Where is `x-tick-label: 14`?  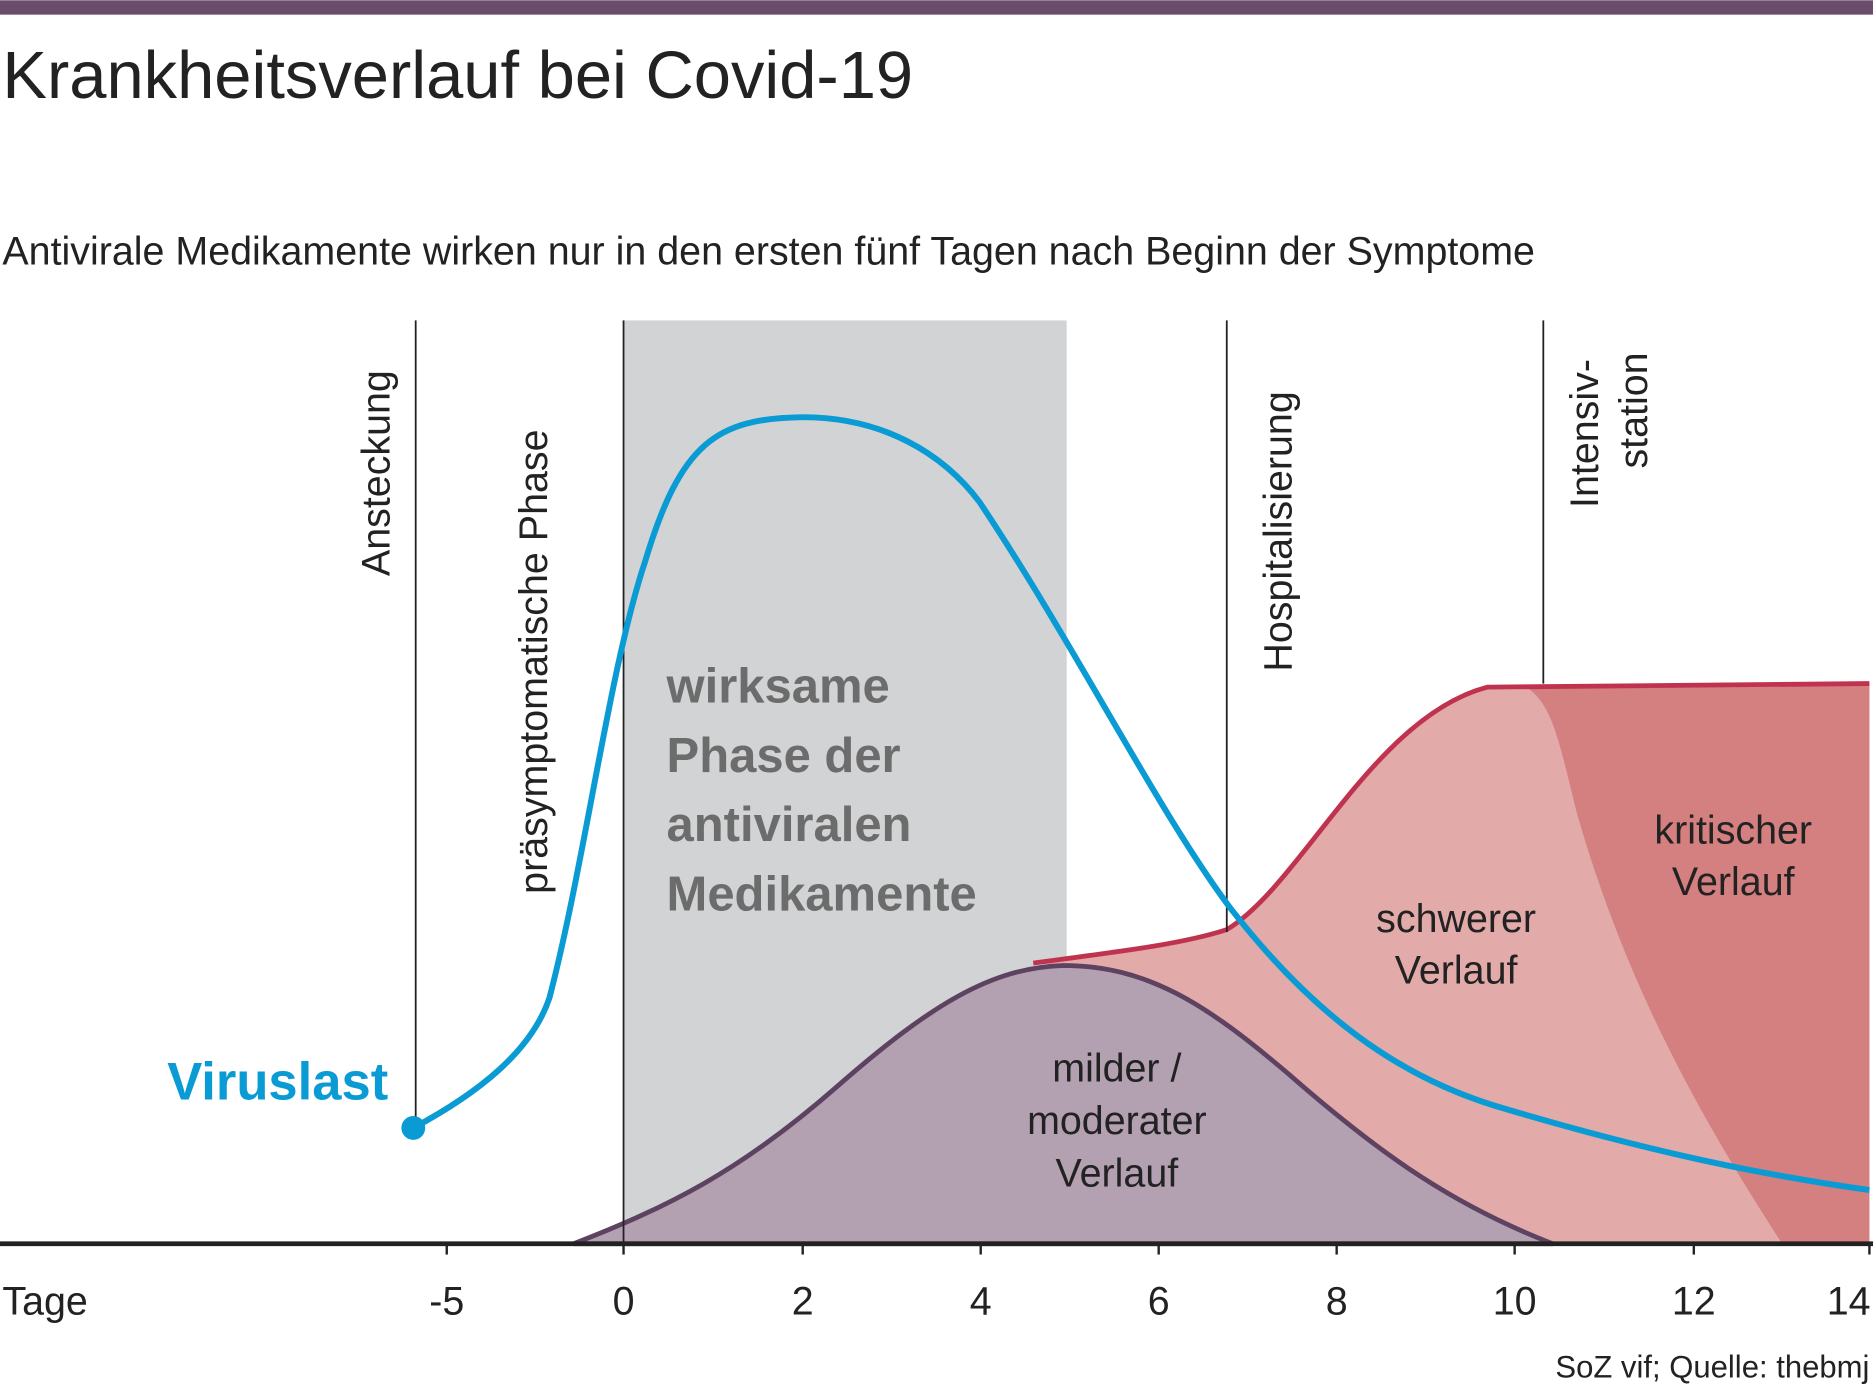 x-tick-label: 14 is located at coordinates (1849, 1301).